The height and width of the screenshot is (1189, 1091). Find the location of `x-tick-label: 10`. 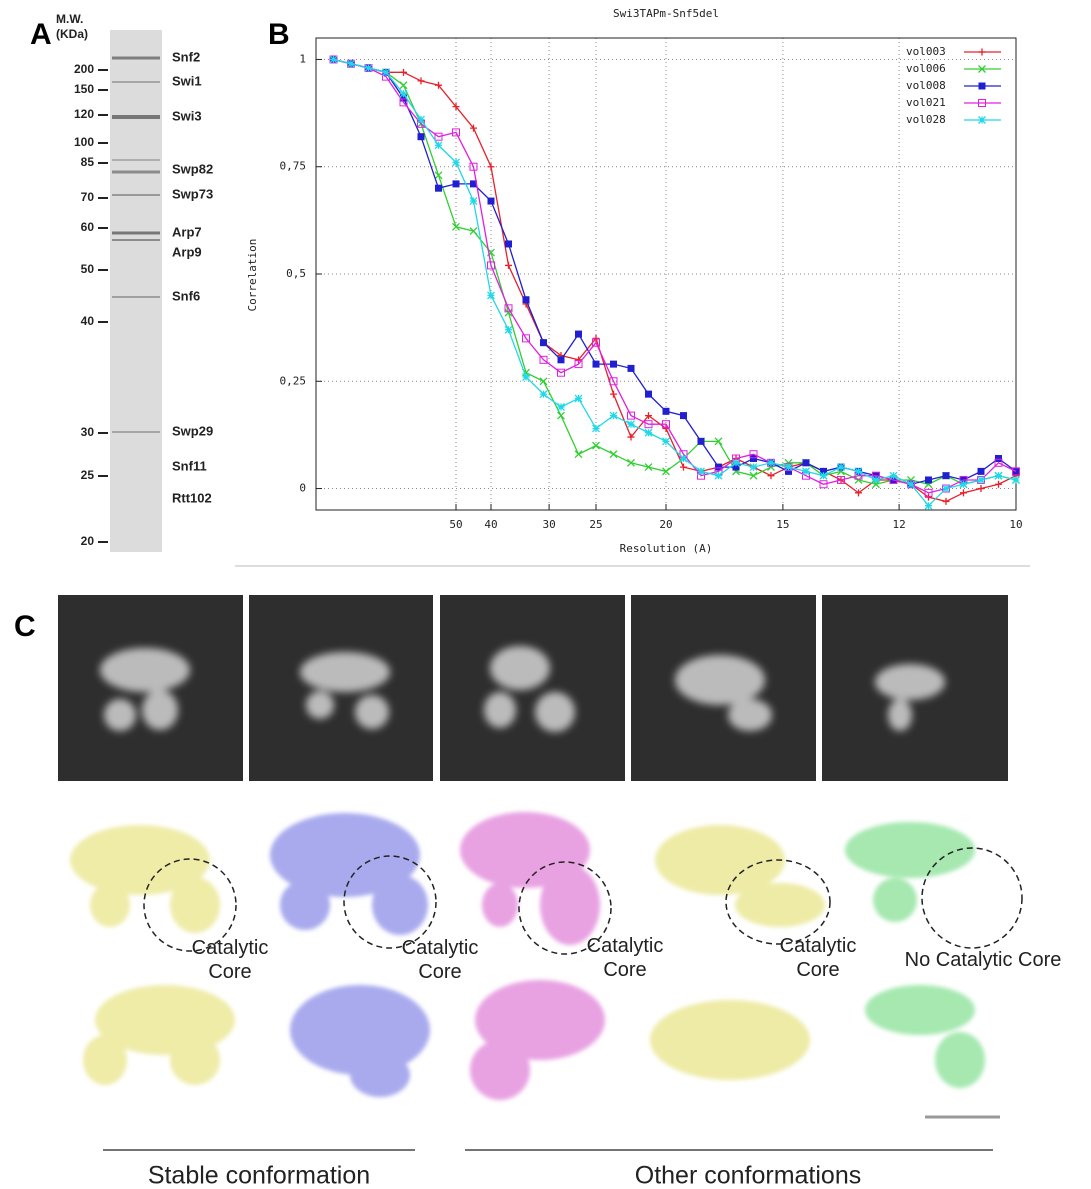

x-tick-label: 10 is located at coordinates (1015, 524).